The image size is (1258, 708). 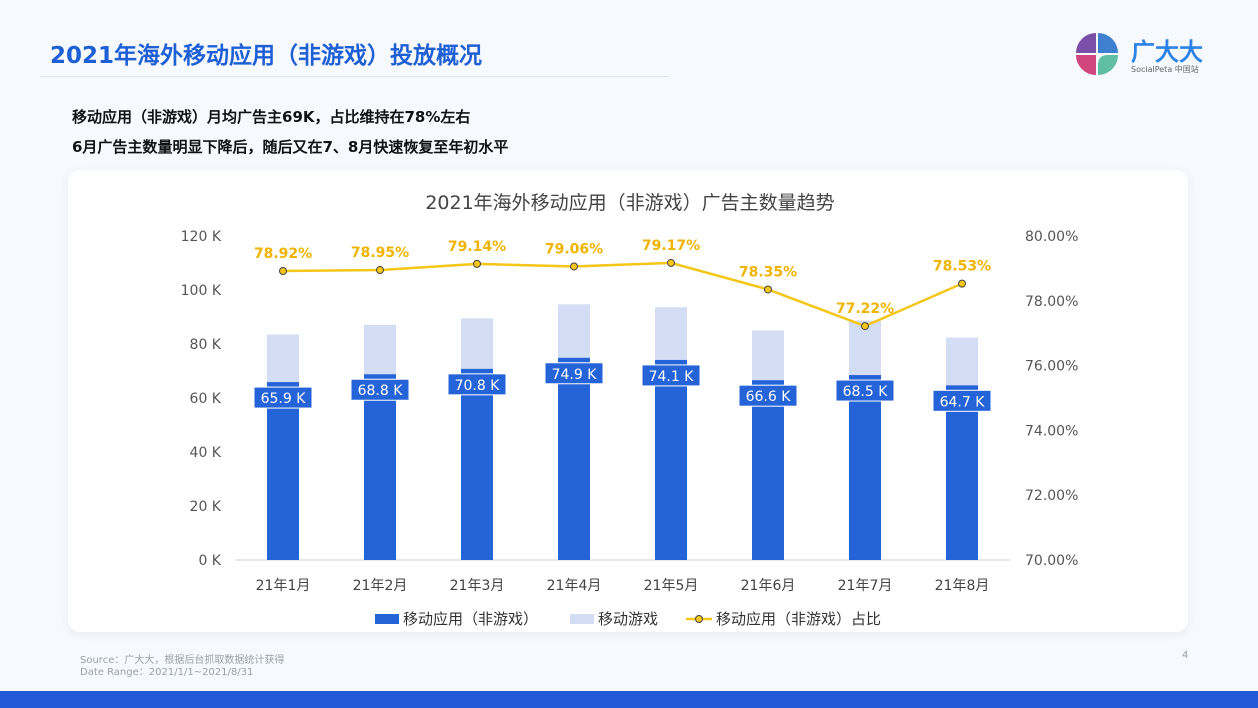 What do you see at coordinates (1051, 302) in the screenshot?
I see `right-tick-label: 78.00%` at bounding box center [1051, 302].